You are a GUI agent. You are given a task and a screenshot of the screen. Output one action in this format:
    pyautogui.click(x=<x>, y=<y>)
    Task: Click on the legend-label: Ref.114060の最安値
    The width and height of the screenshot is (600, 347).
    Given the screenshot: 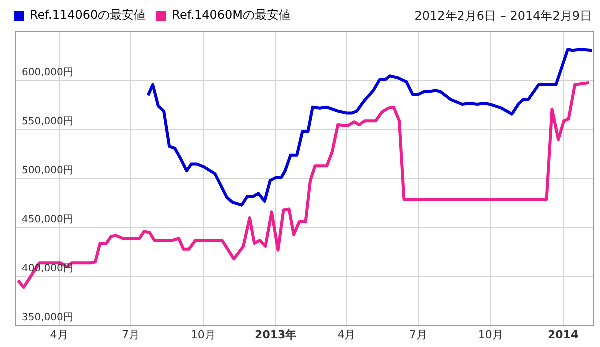 What is the action you would take?
    pyautogui.click(x=88, y=15)
    